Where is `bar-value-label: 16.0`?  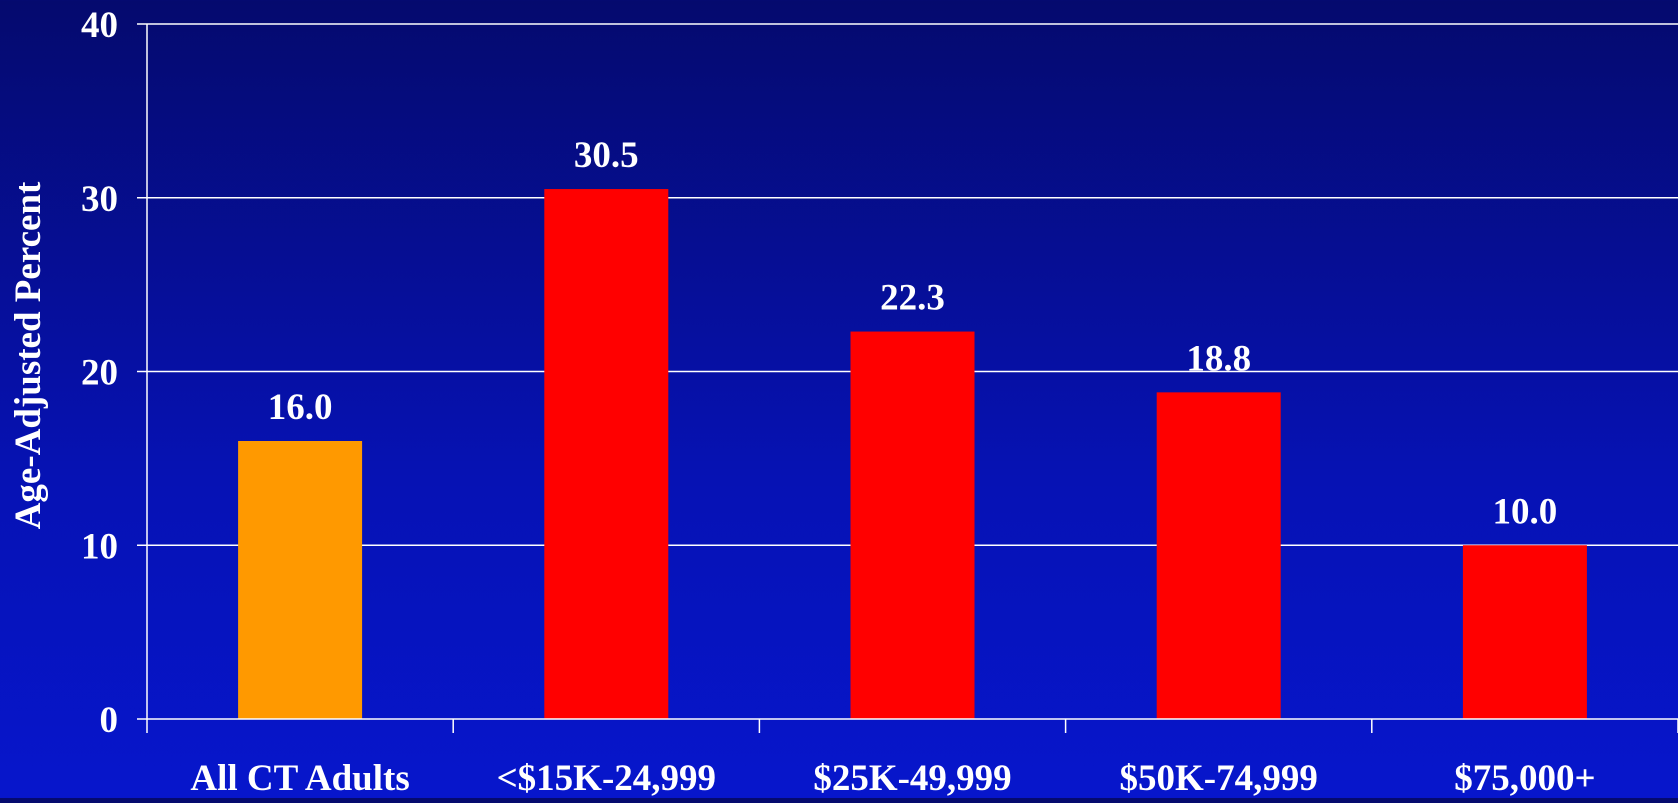 bar-value-label: 16.0 is located at coordinates (300, 407).